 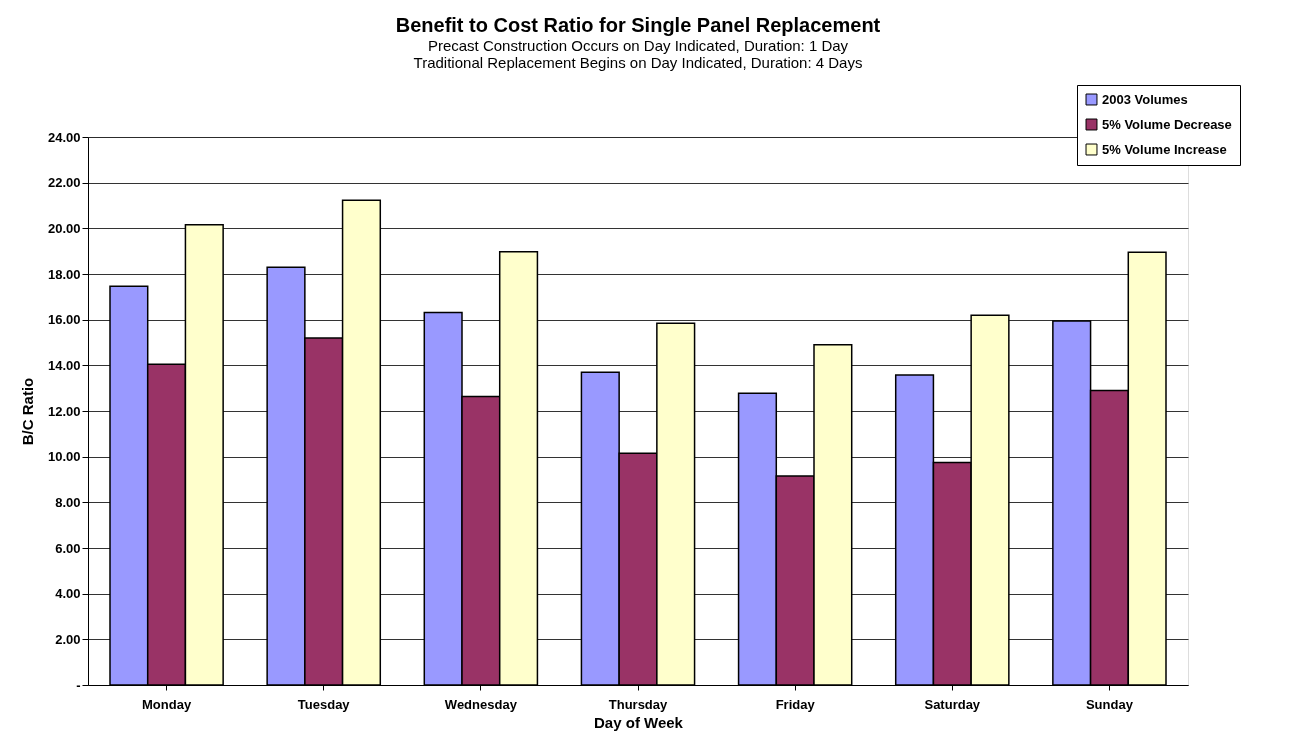 What do you see at coordinates (952, 704) in the screenshot?
I see `x-tick-label: Saturday` at bounding box center [952, 704].